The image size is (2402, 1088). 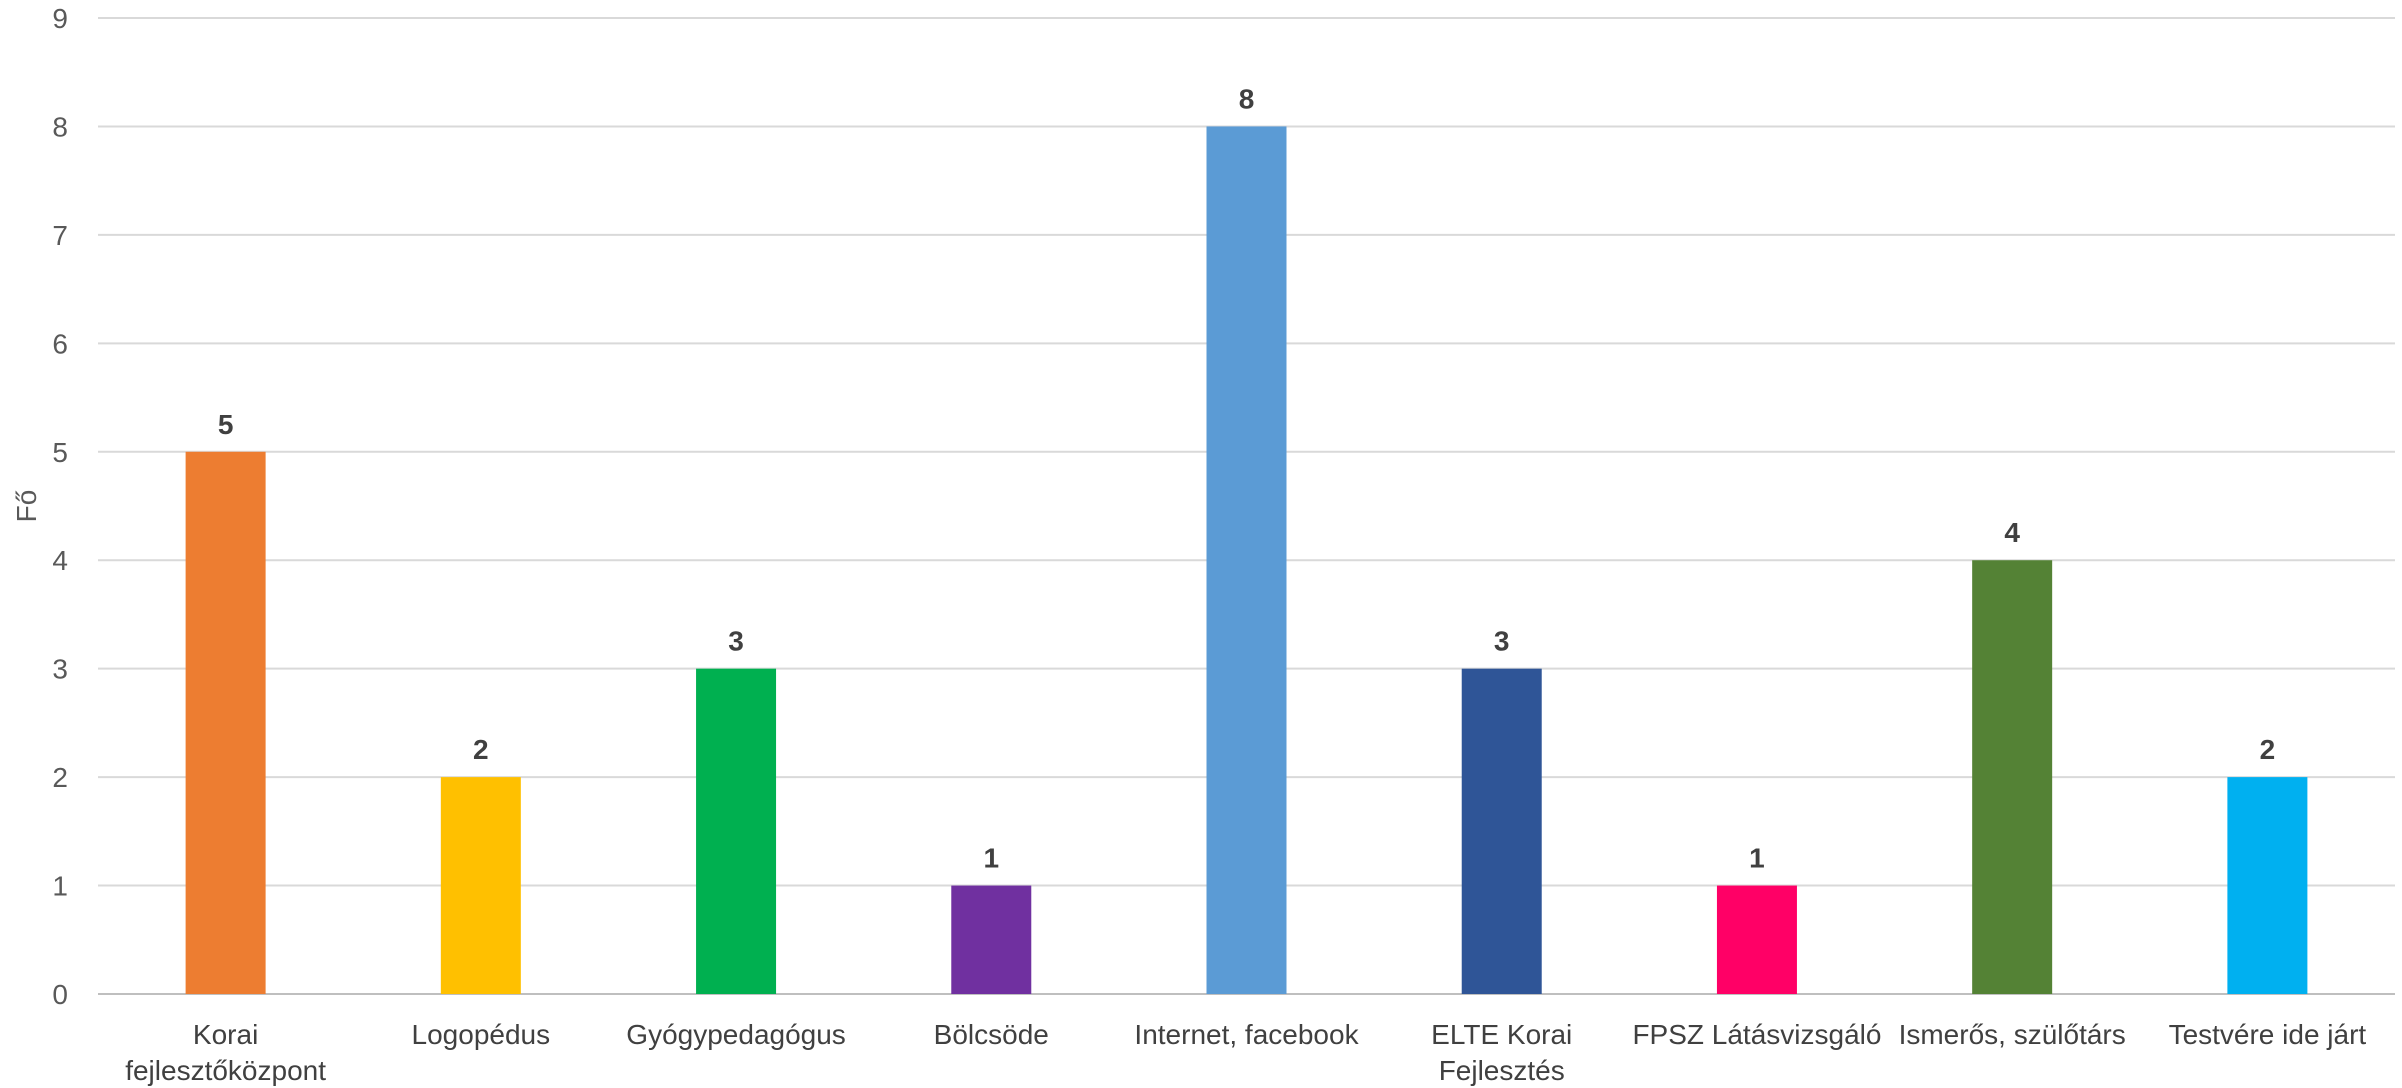 What do you see at coordinates (60, 777) in the screenshot?
I see `y-tick-label: 2` at bounding box center [60, 777].